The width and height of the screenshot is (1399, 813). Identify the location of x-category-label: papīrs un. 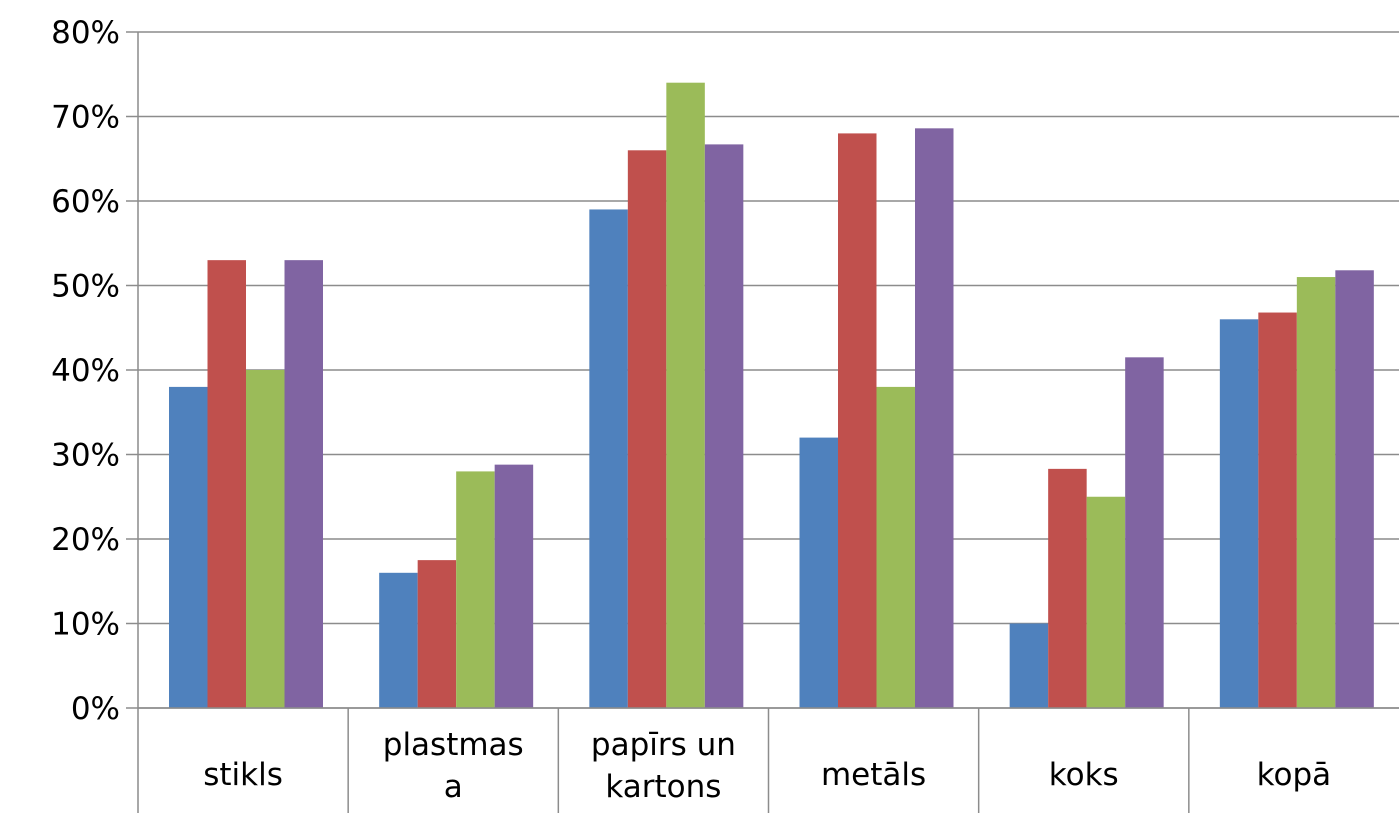
(663, 745).